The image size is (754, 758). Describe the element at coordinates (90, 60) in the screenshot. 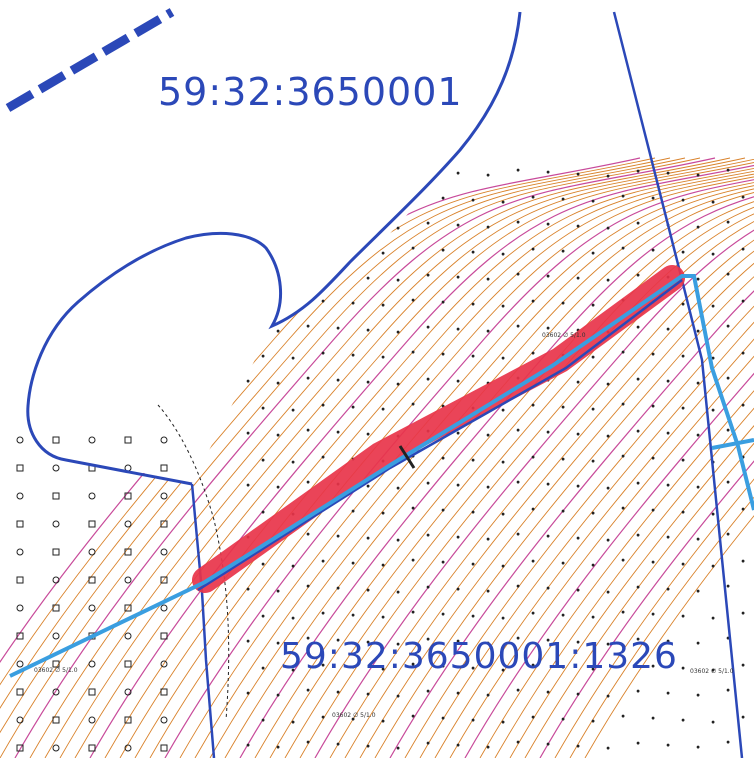

I see `dashed-boundary-line` at that location.